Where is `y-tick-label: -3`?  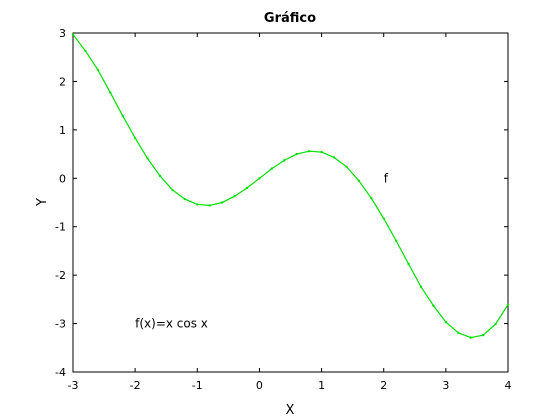 y-tick-label: -3 is located at coordinates (60, 324).